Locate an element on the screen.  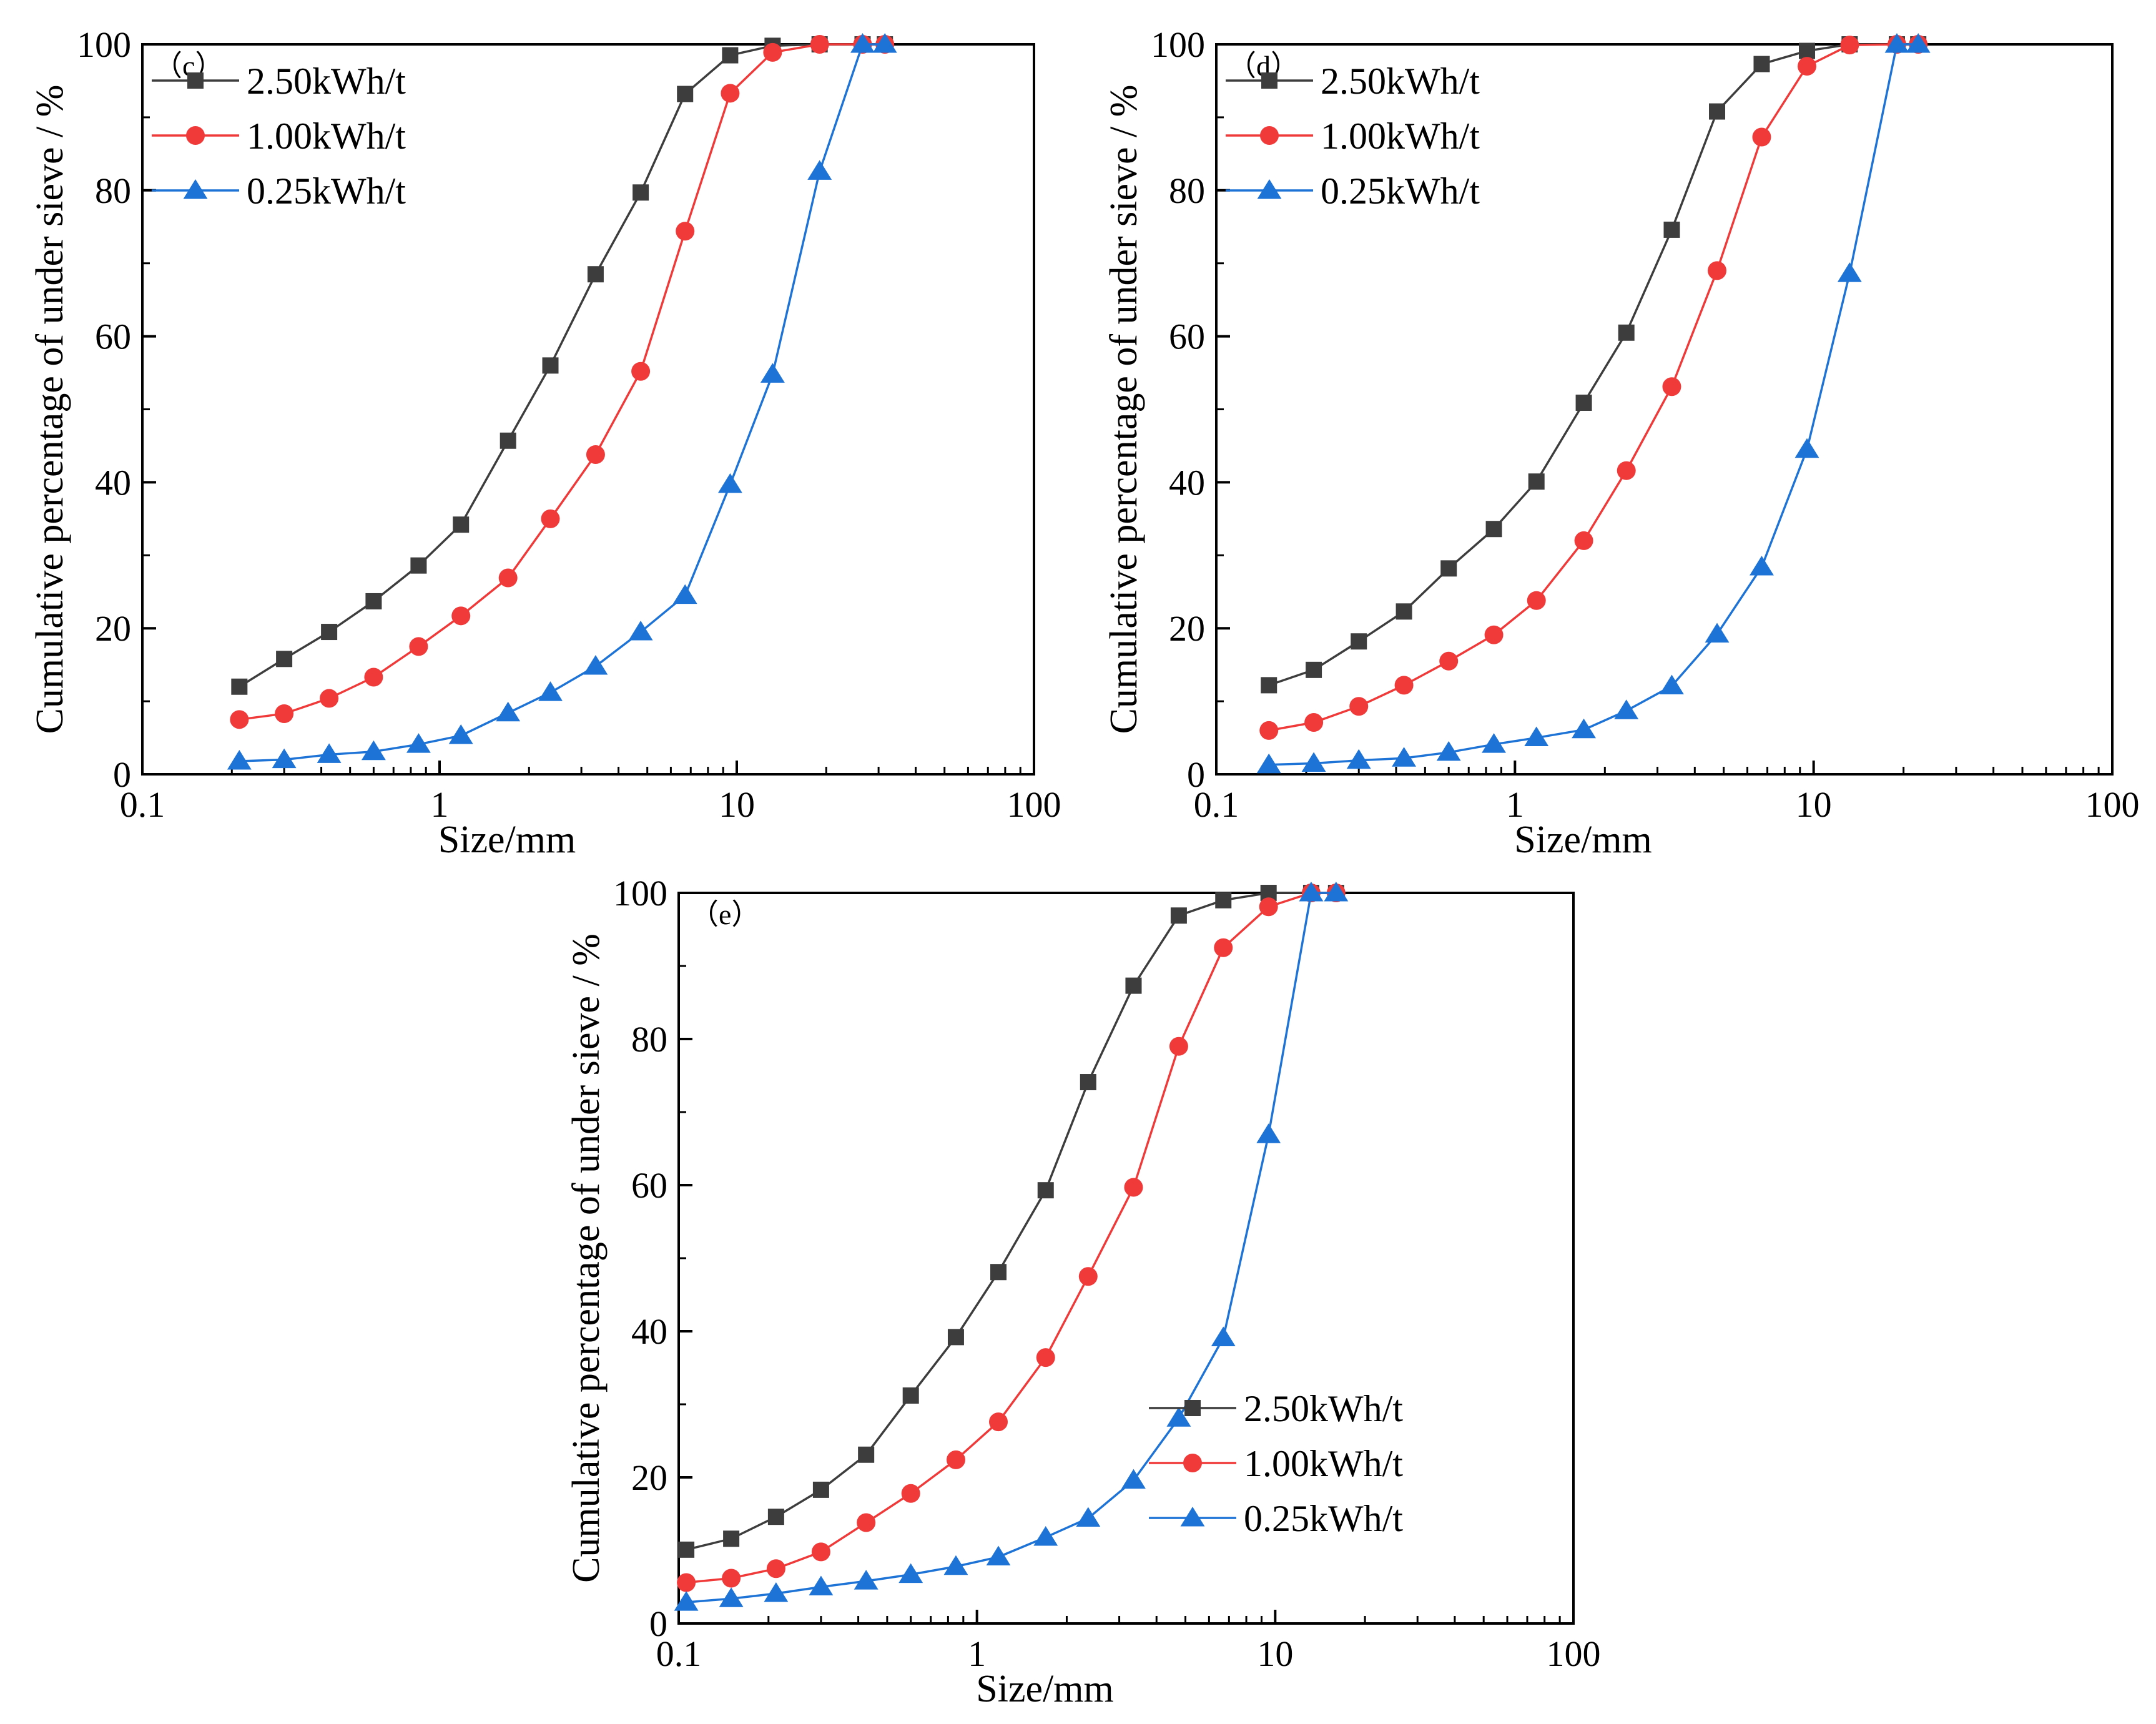
panel-tag: （e） is located at coordinates (725, 914).